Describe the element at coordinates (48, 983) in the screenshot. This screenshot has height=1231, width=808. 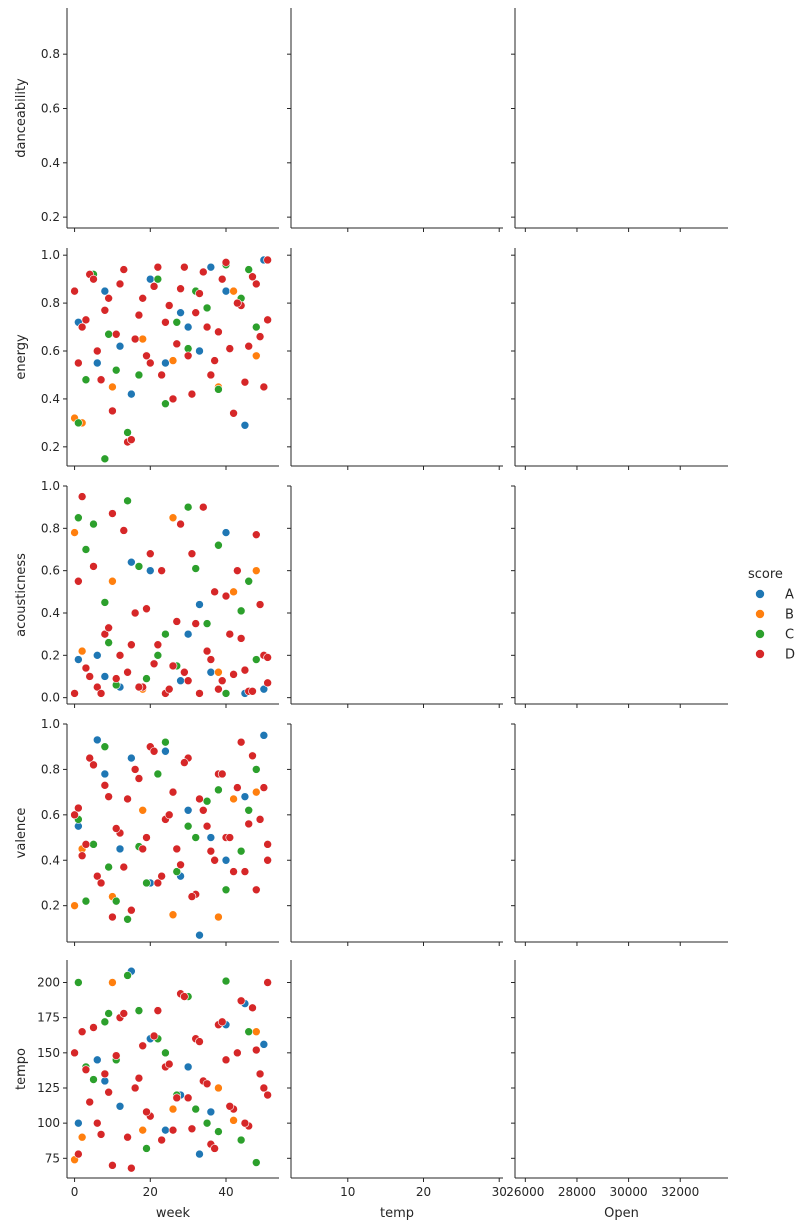
I see `y-tick-label: 200` at that location.